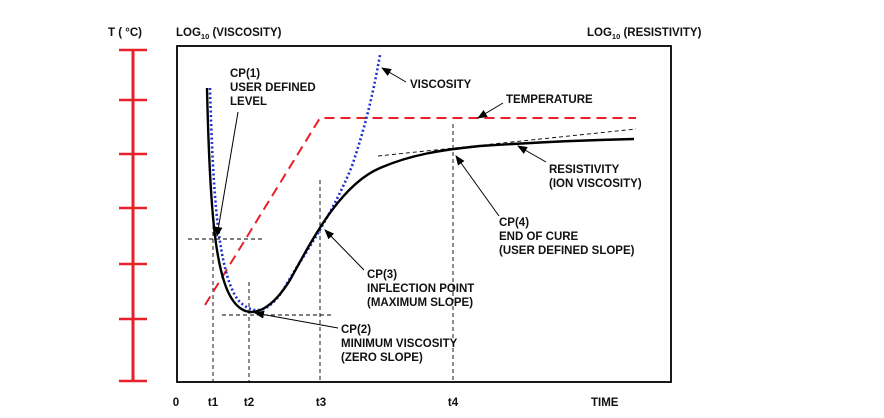 The height and width of the screenshot is (418, 884). Describe the element at coordinates (595, 177) in the screenshot. I see `resistivity-curve-label: RESISTIVITY (ION VISCOSITY)` at that location.